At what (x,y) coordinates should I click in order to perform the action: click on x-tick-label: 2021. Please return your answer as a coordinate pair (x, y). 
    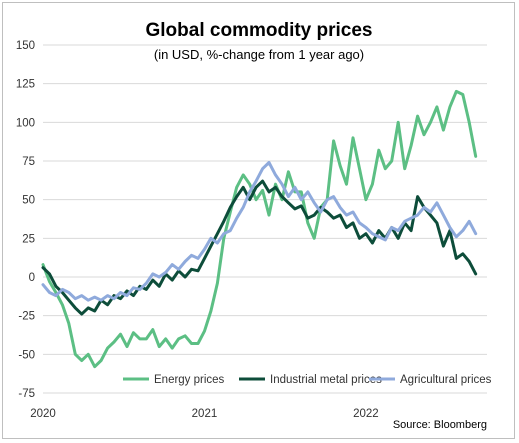
    Looking at the image, I should click on (205, 414).